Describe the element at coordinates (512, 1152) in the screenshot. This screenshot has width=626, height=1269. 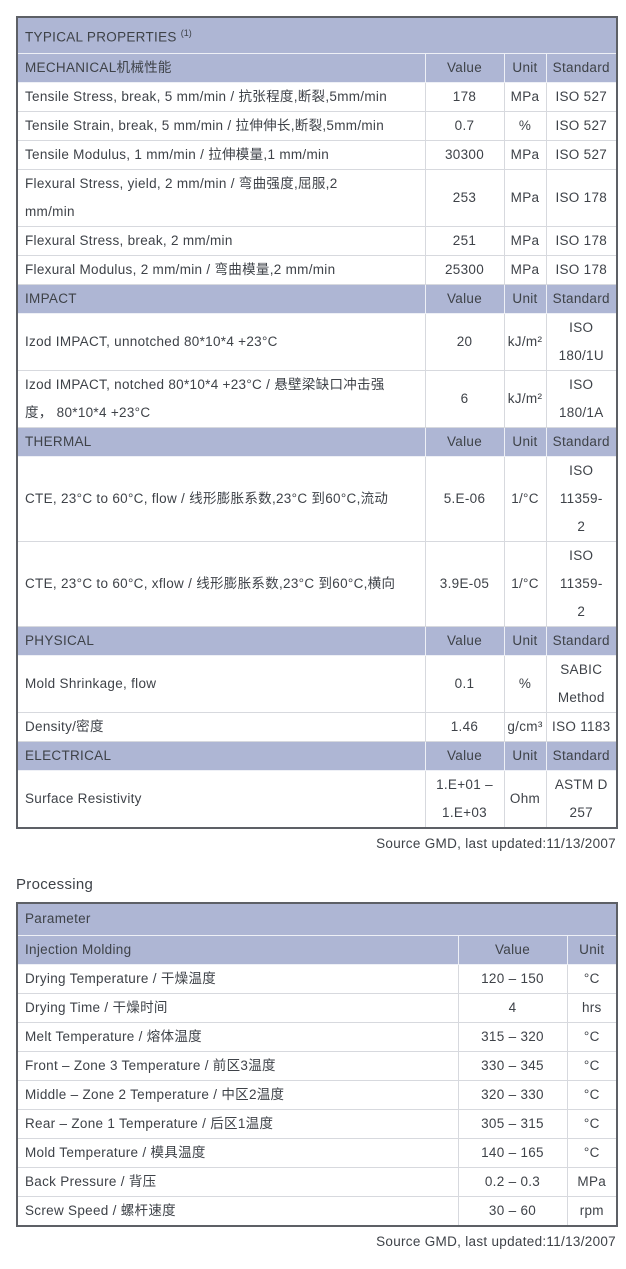
I see `value-cell: 140 – 165` at that location.